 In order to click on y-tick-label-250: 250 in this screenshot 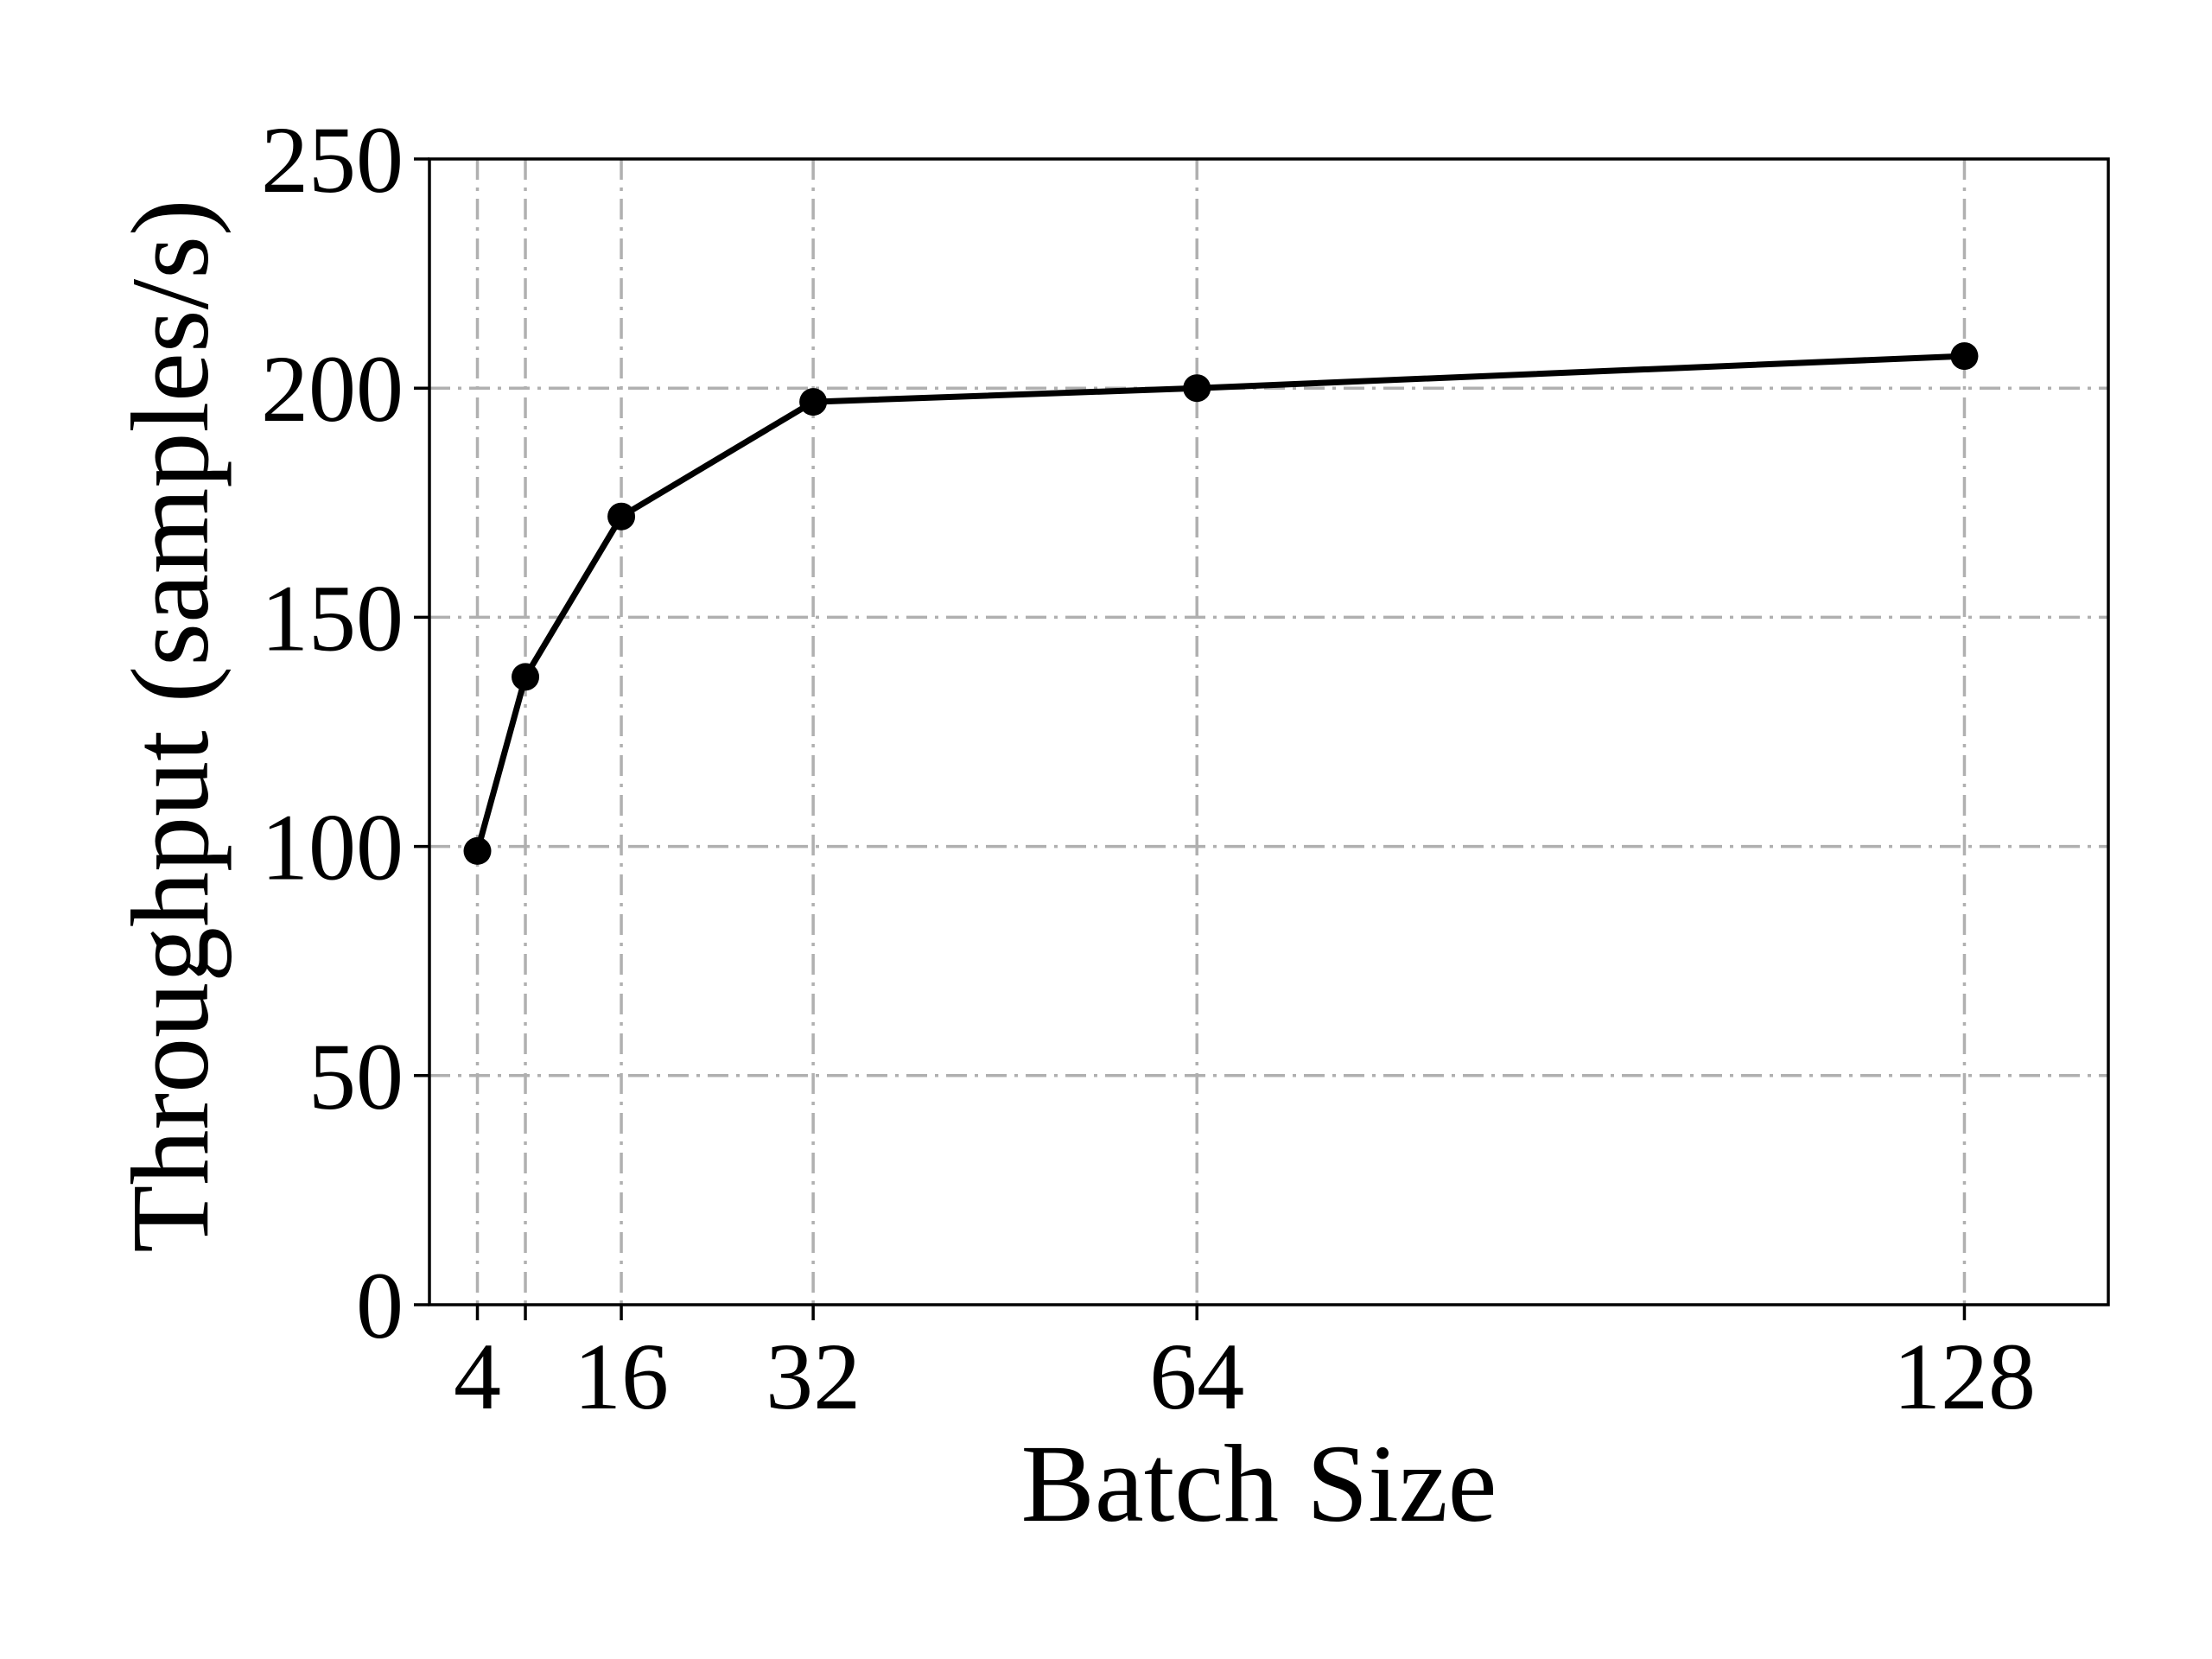, I will do `click(332, 160)`.